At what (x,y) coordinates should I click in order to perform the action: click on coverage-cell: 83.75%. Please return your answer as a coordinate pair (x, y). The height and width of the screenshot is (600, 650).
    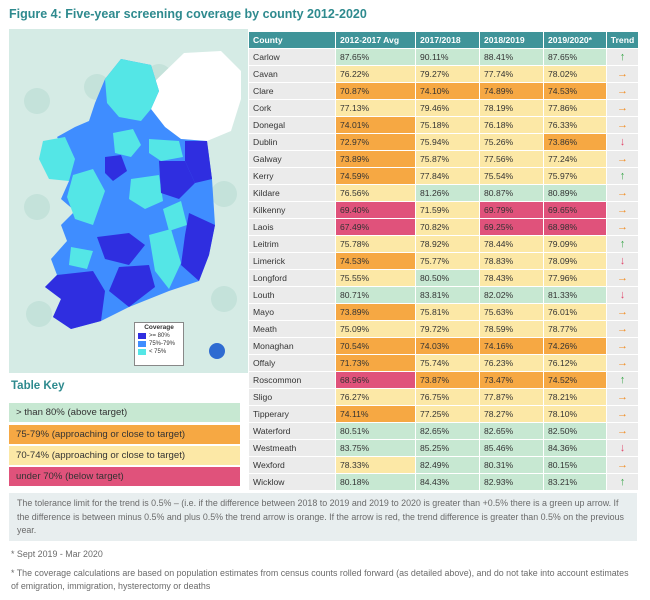
    Looking at the image, I should click on (375, 448).